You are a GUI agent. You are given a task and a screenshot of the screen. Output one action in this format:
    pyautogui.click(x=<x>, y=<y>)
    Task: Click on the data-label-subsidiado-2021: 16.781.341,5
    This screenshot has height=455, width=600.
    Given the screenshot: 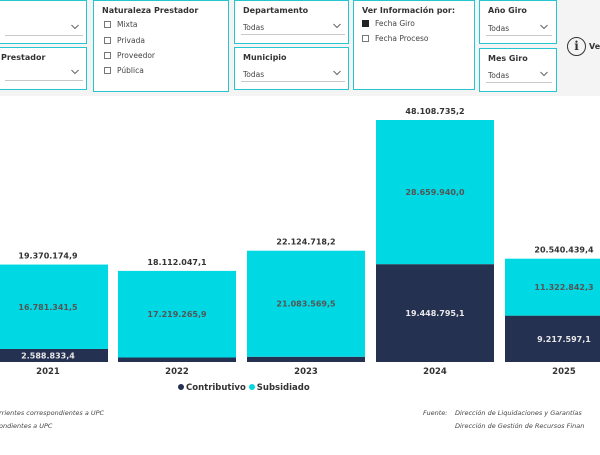 What is the action you would take?
    pyautogui.click(x=48, y=307)
    